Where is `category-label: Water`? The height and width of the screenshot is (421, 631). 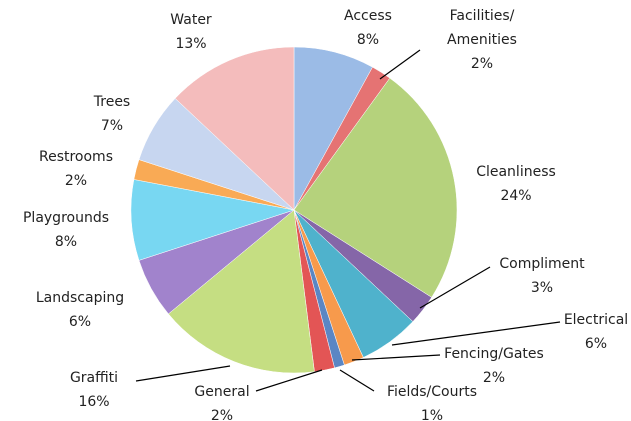 category-label: Water is located at coordinates (191, 20).